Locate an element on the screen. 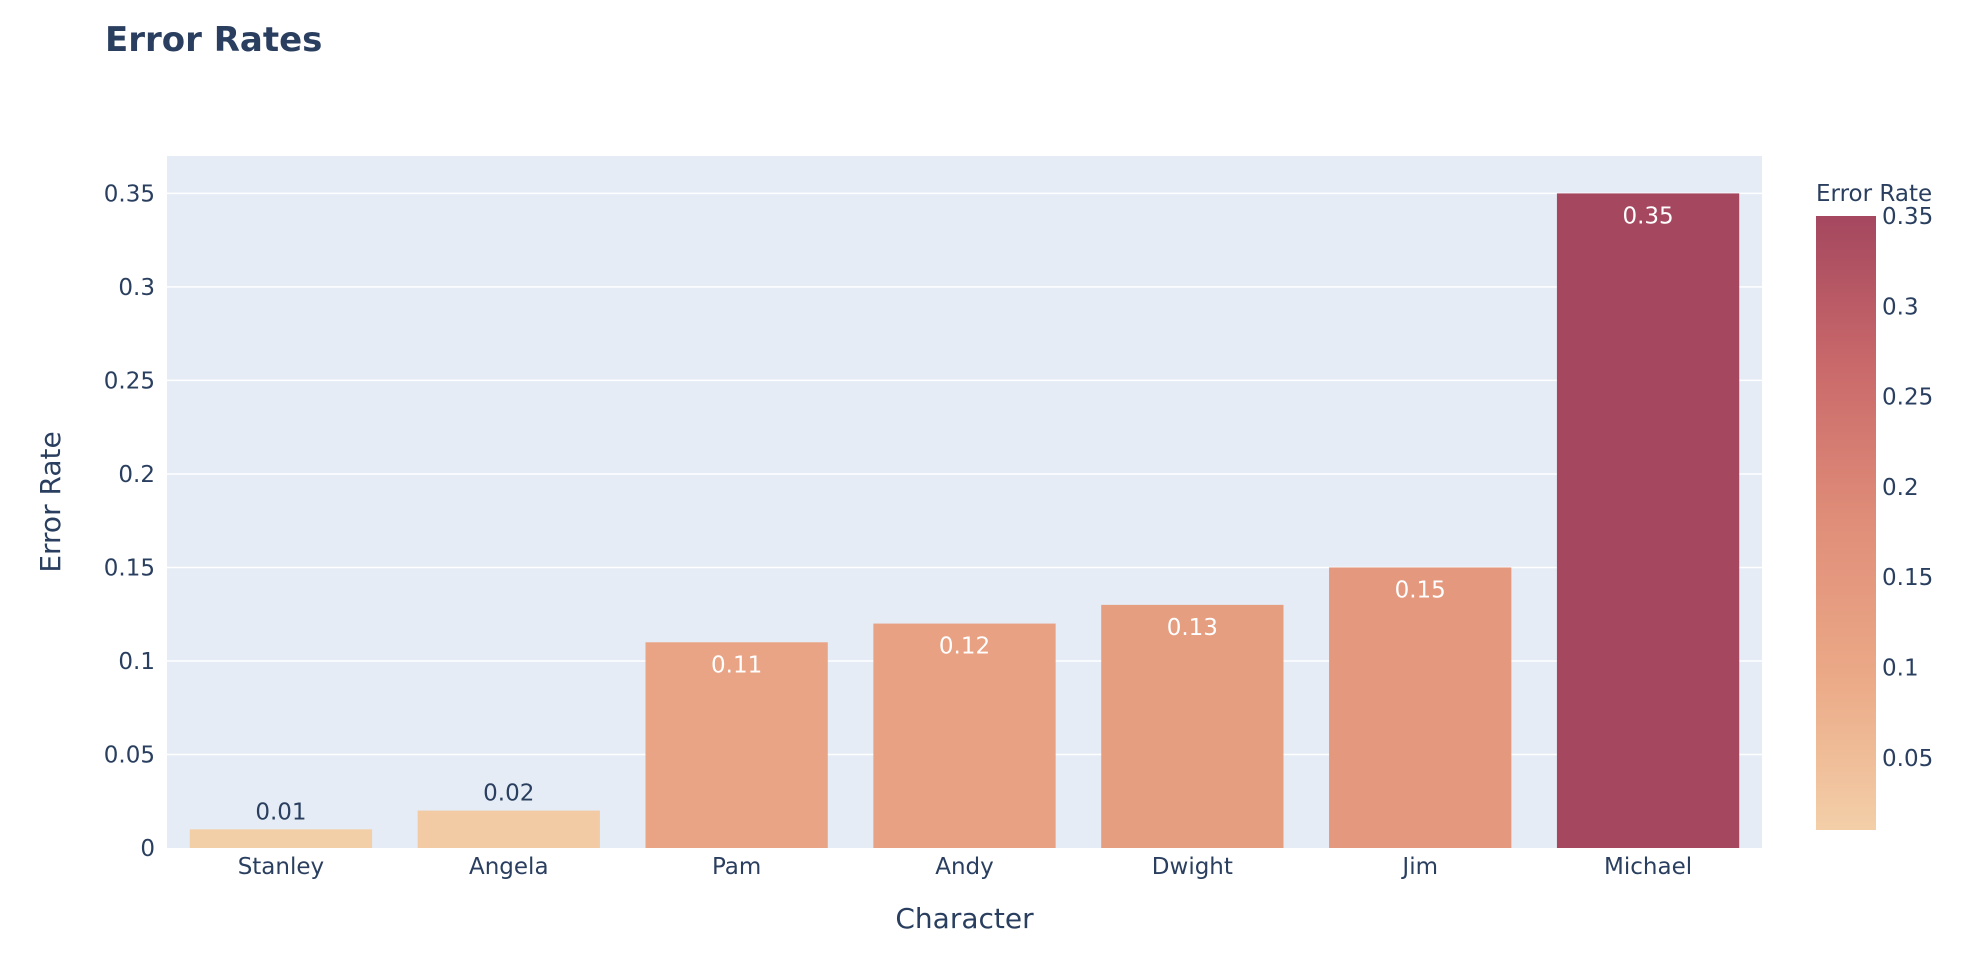 The image size is (1978, 960). data-label: 0.13 is located at coordinates (1192, 628).